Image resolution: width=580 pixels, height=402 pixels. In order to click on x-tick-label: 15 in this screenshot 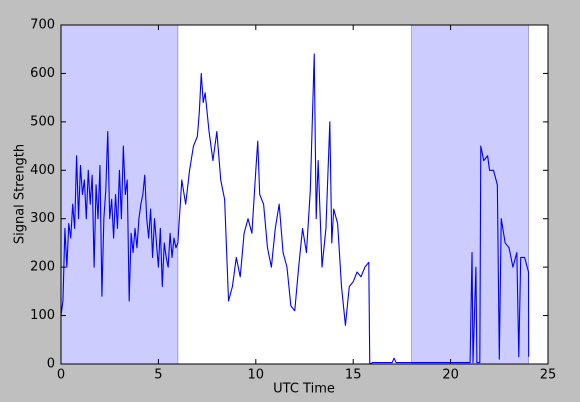, I will do `click(353, 375)`.